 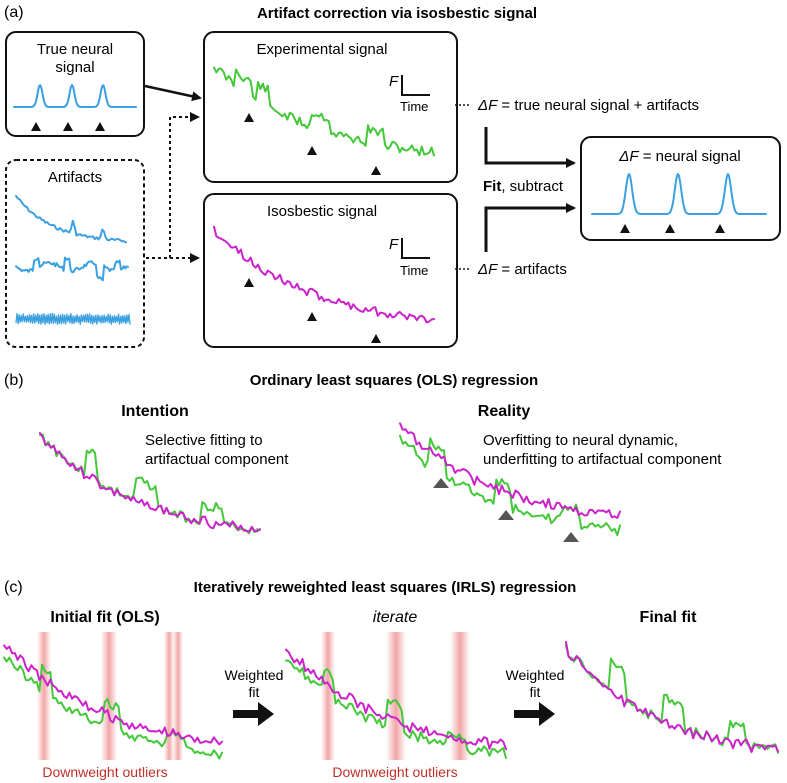 I want to click on fit-arrow-top, so click(x=530, y=147).